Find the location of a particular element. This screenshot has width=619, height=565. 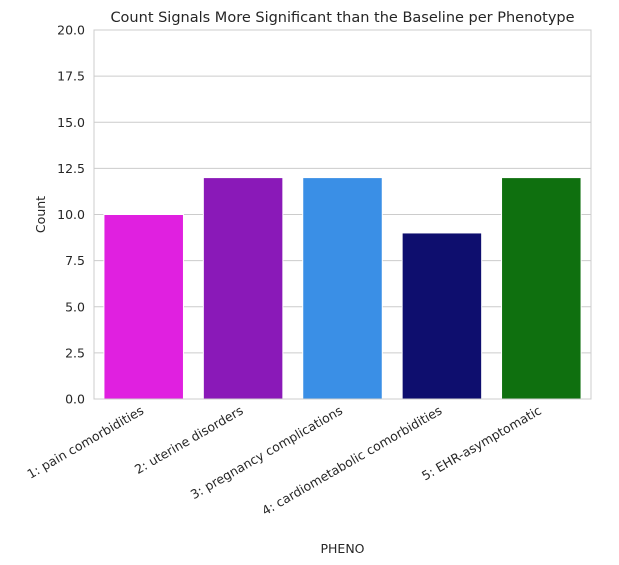

y-tick-label: 7.5 is located at coordinates (75, 260).